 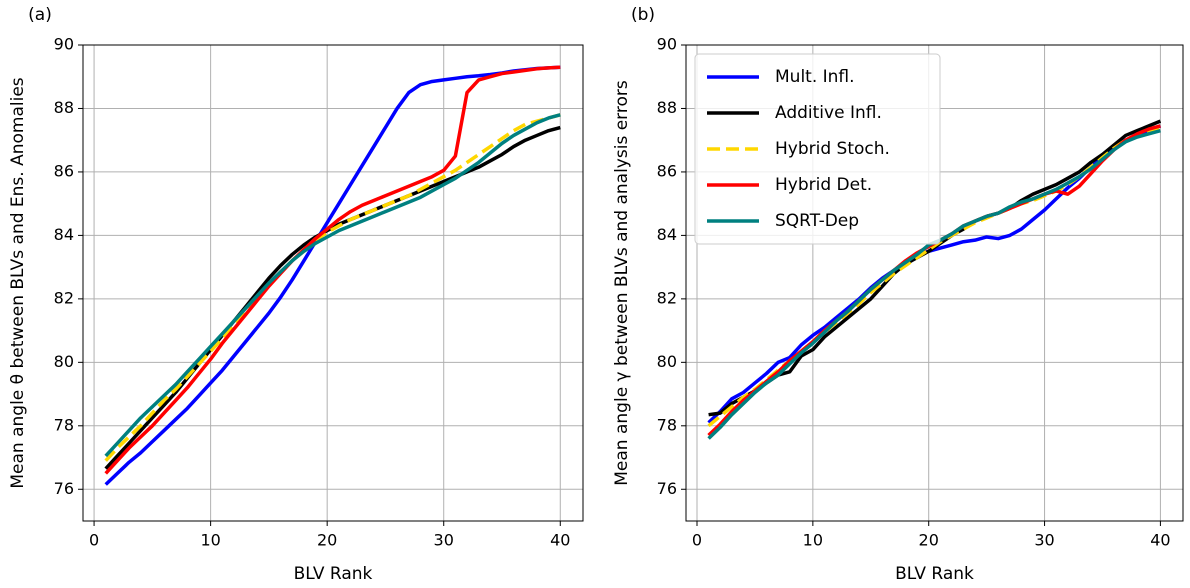 What do you see at coordinates (823, 185) in the screenshot?
I see `legend-label: Hybrid Det.` at bounding box center [823, 185].